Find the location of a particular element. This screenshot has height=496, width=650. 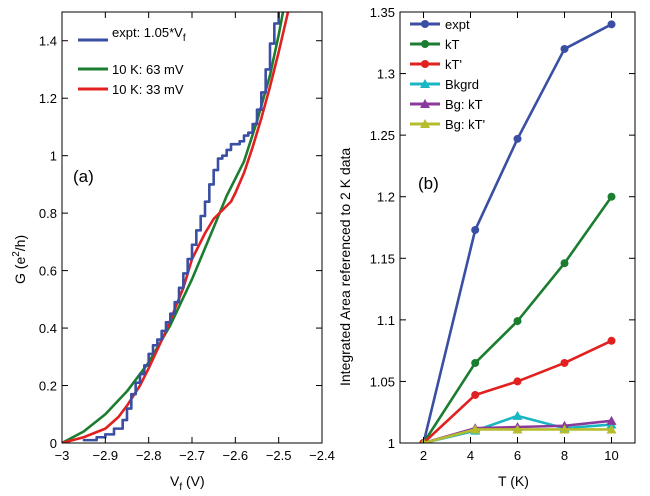

panel-a-x-axis-label: Vf (V) is located at coordinates (187, 483).